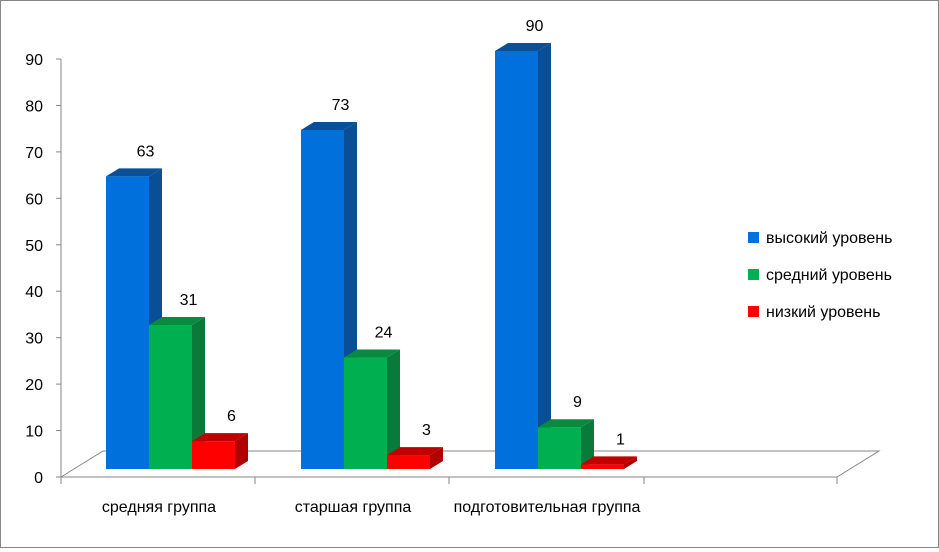 The image size is (939, 552). I want to click on data-label: 73, so click(341, 105).